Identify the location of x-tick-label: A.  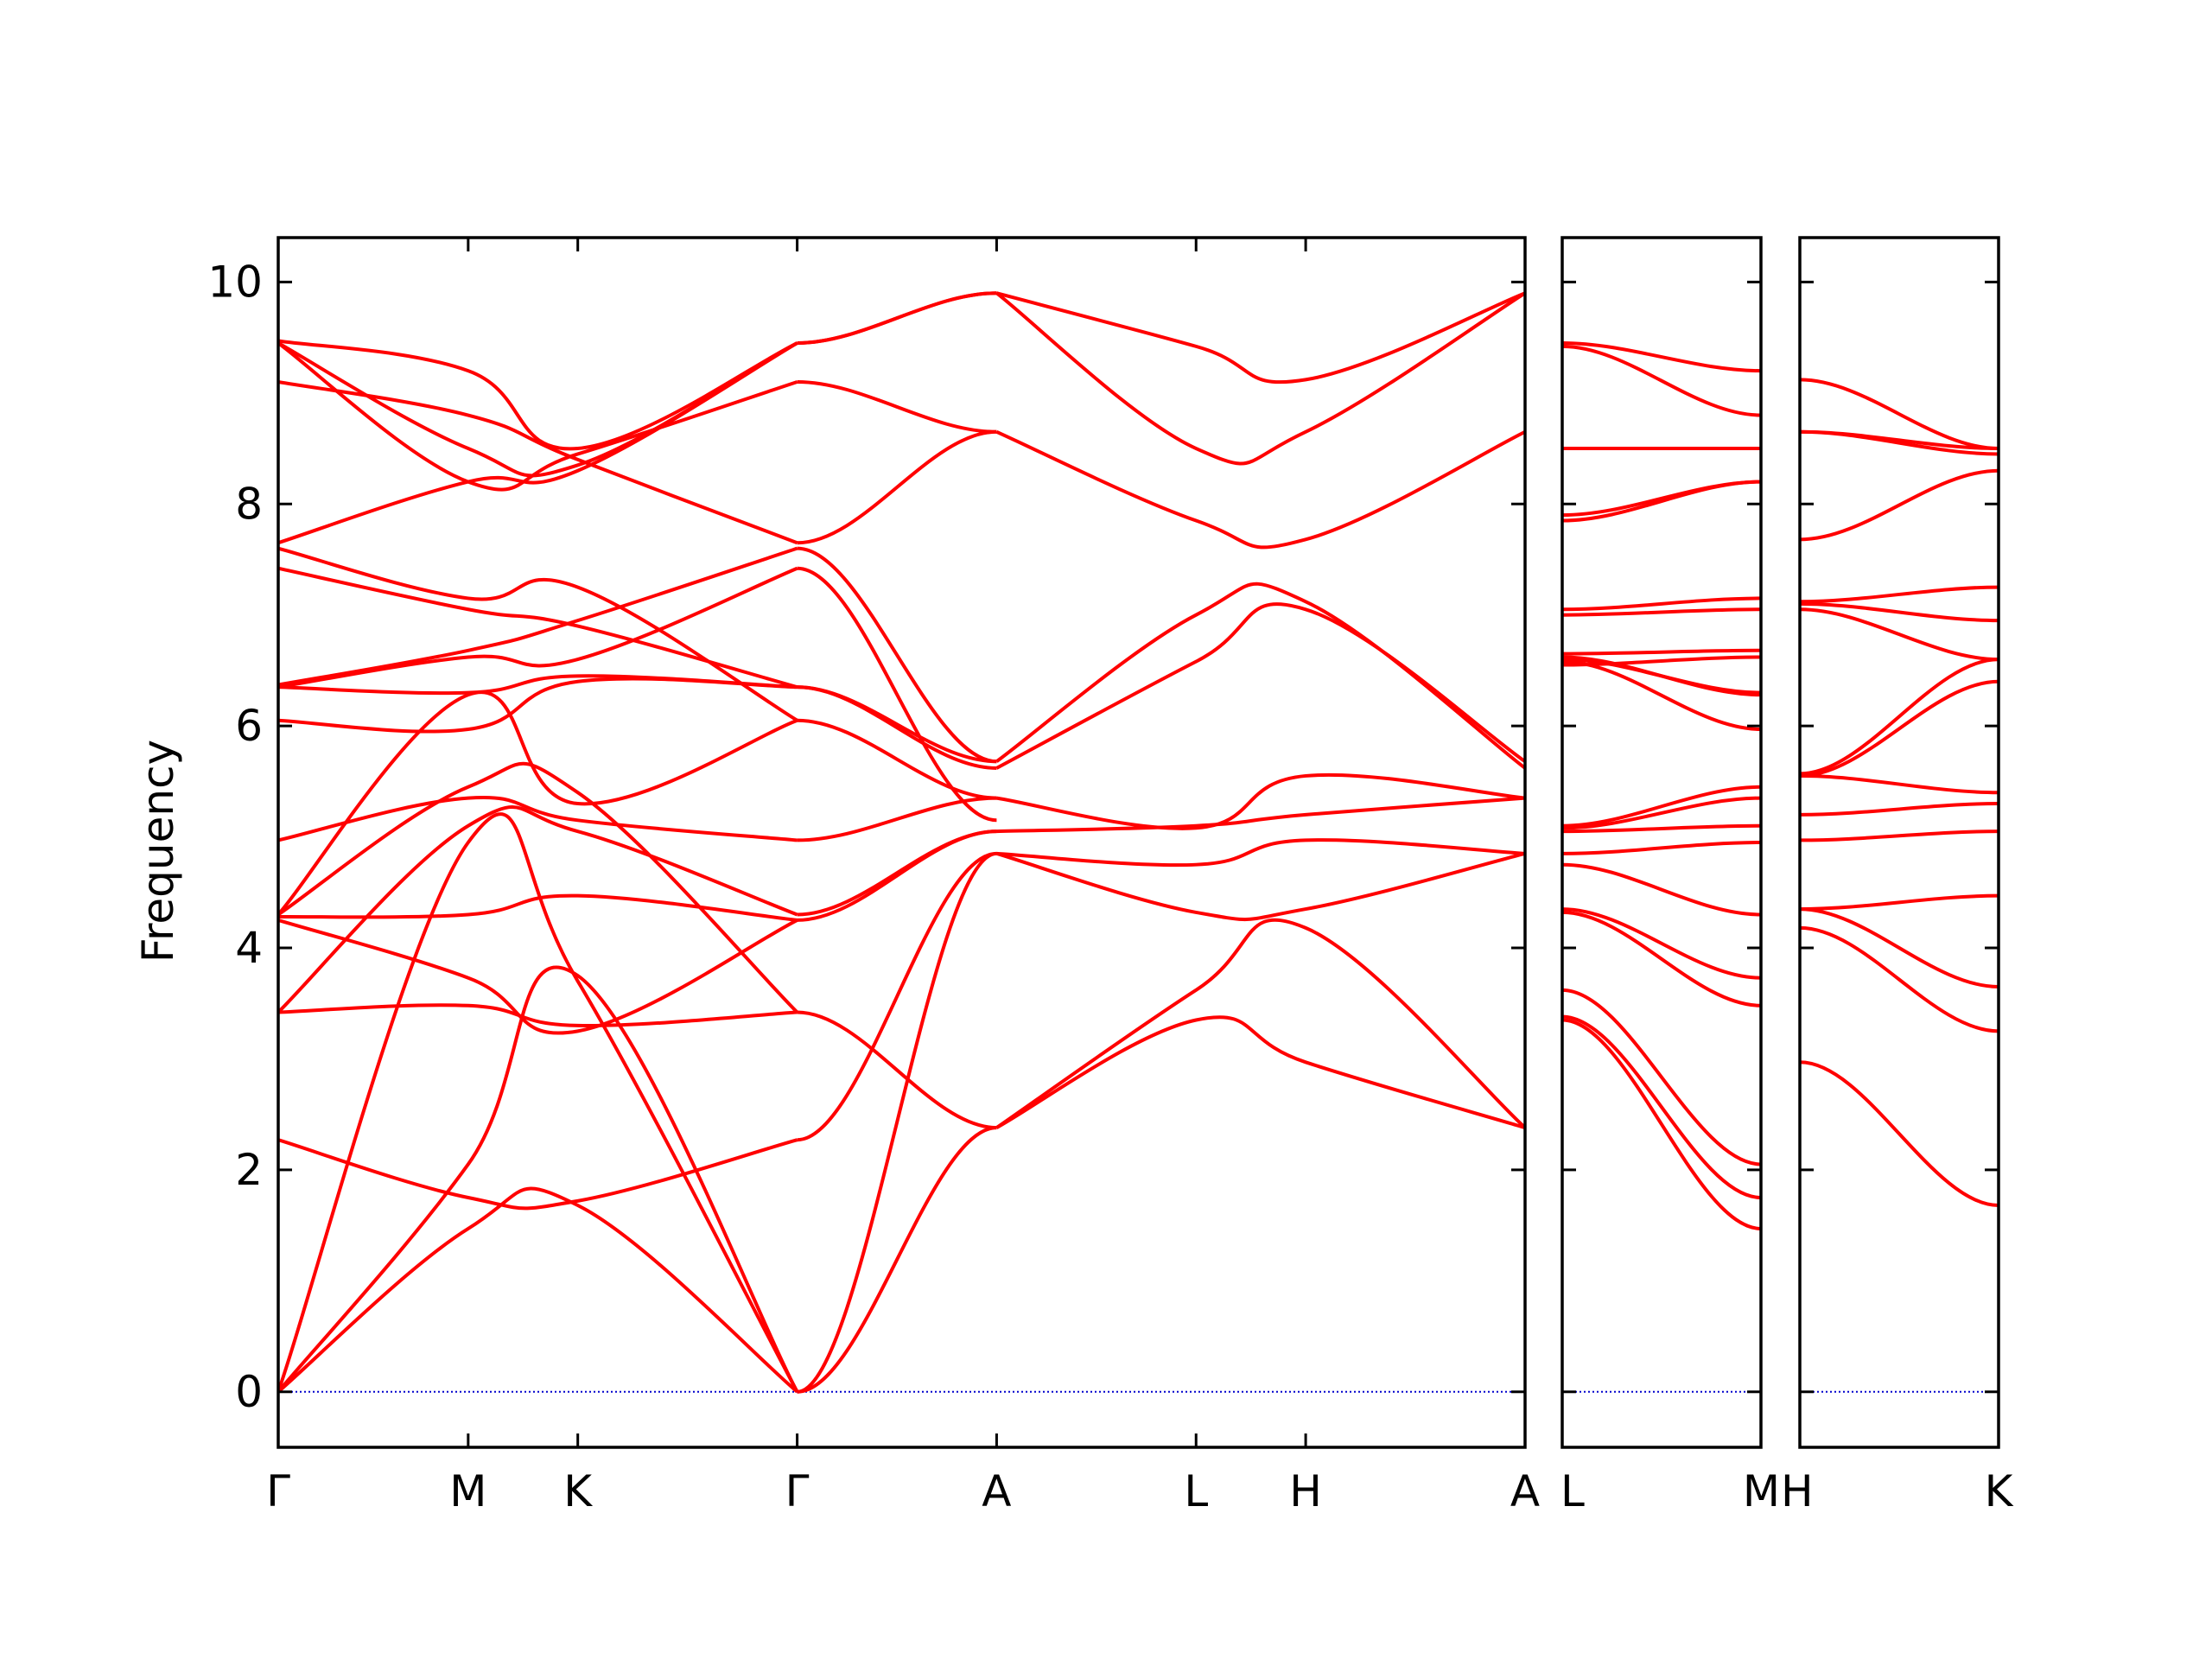
(996, 1491).